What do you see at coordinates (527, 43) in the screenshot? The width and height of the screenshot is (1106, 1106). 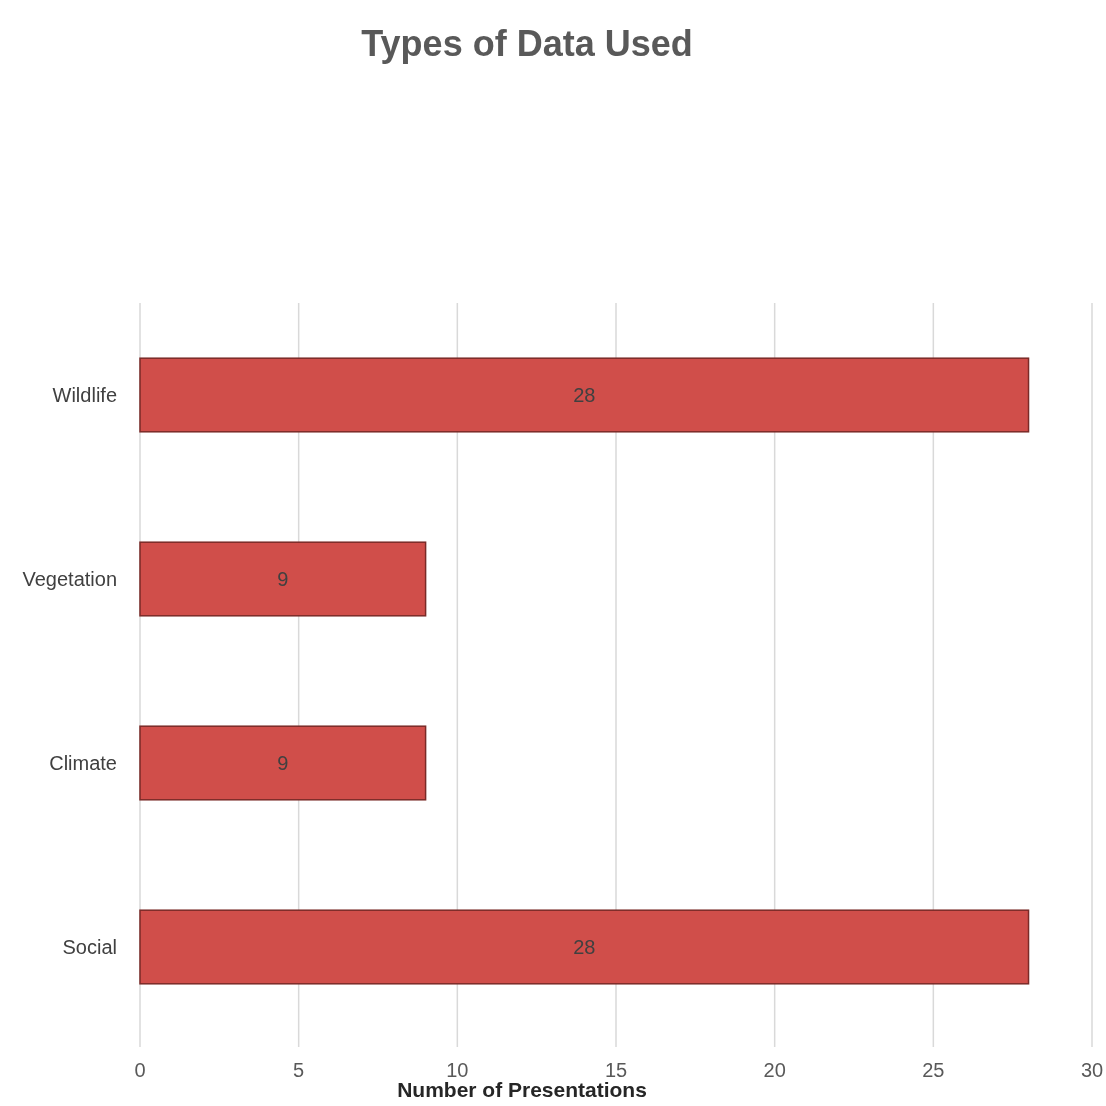 I see `chart-title: Types of Data Used` at bounding box center [527, 43].